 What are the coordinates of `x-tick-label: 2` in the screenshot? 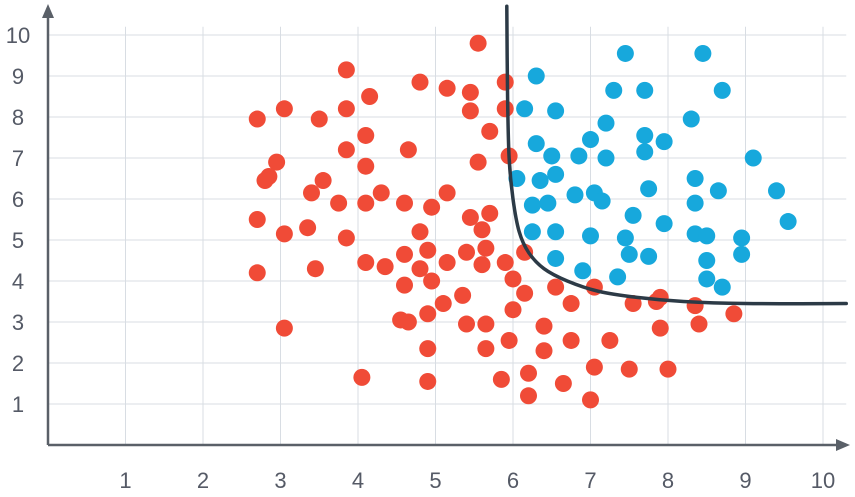 It's located at (203, 480).